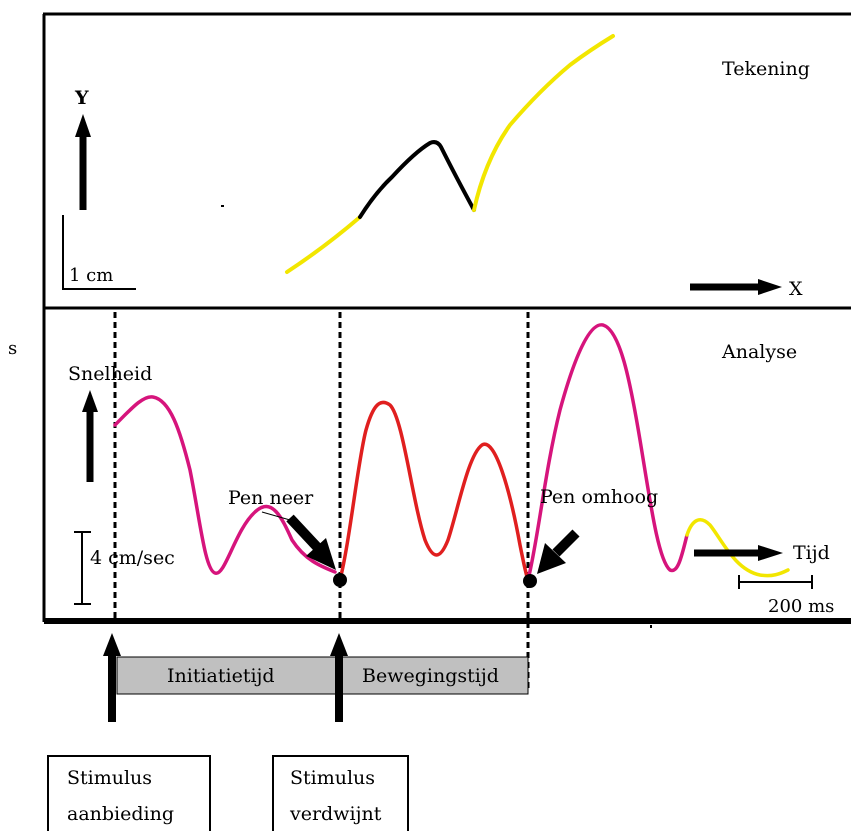 This screenshot has height=831, width=851. What do you see at coordinates (90, 436) in the screenshot?
I see `speed-axis-arrow-icon` at bounding box center [90, 436].